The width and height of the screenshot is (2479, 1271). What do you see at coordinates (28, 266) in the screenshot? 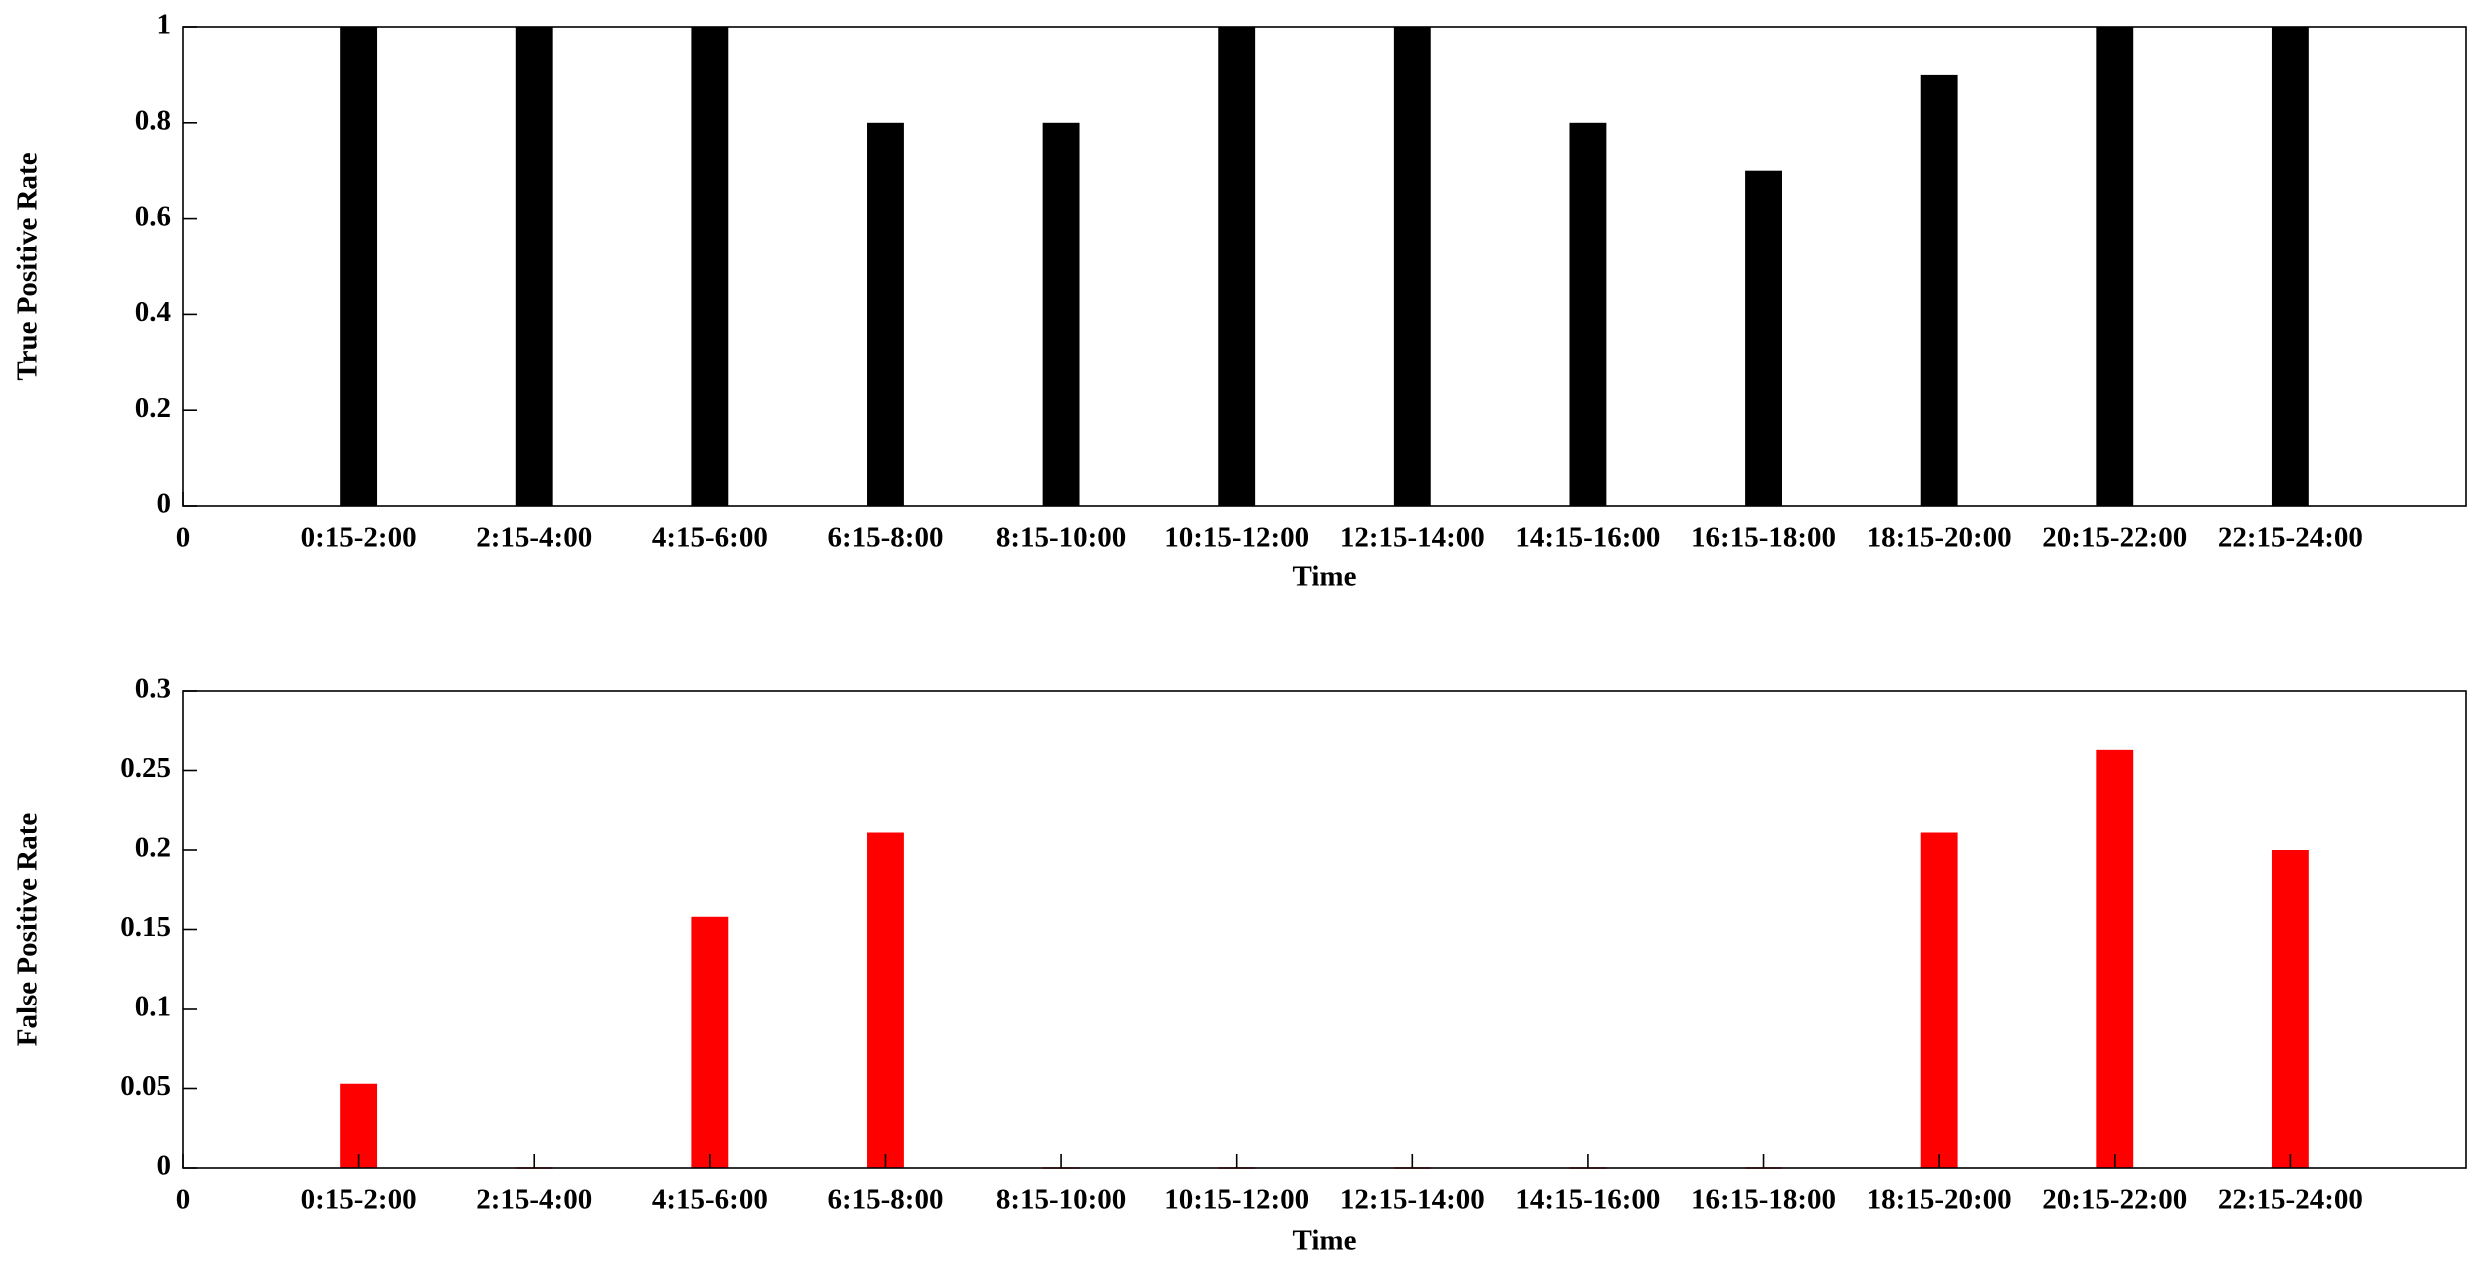
I see `y-axis-label: True Positive Rate` at bounding box center [28, 266].